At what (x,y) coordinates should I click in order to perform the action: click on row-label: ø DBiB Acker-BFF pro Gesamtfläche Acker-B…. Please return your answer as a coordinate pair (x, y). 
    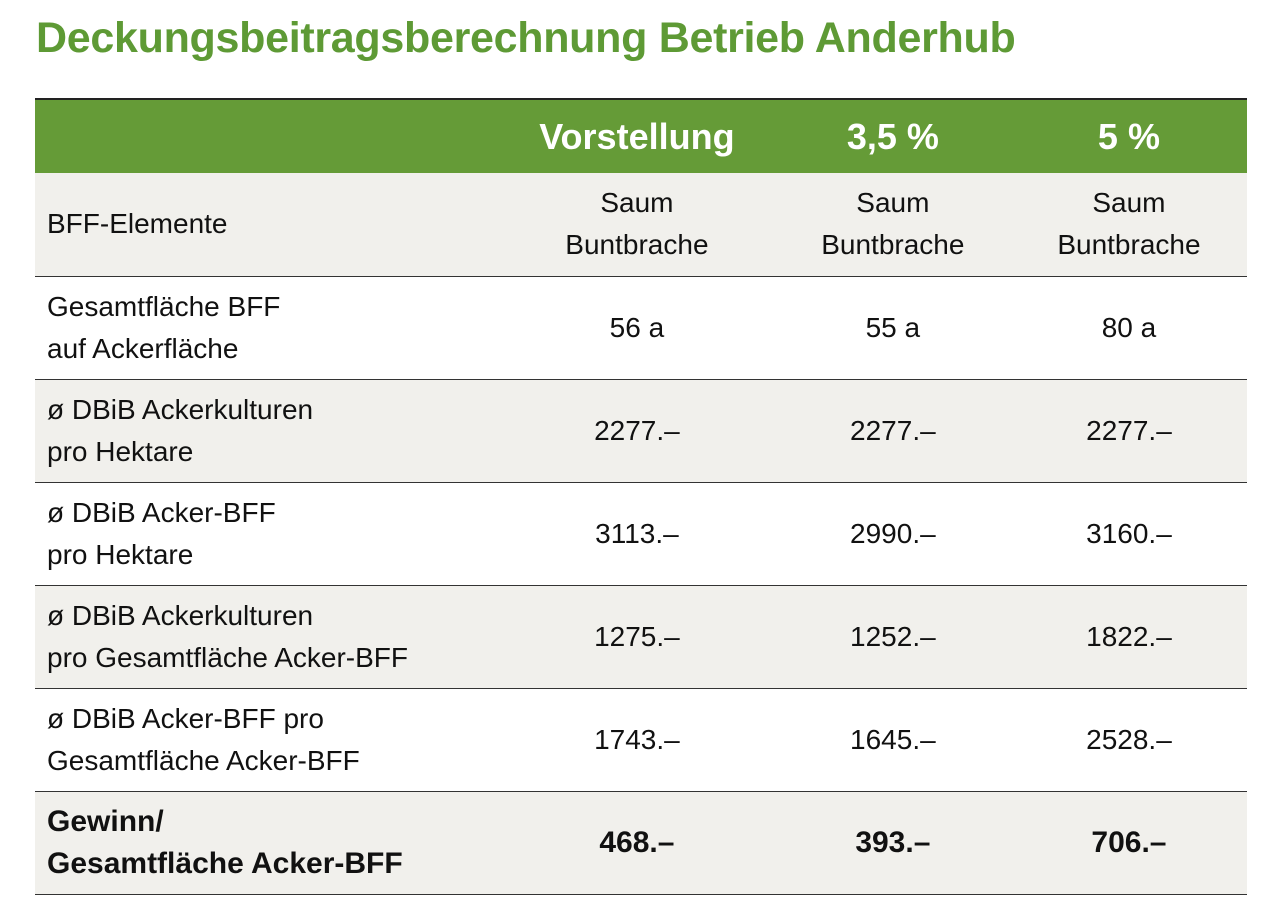
    Looking at the image, I should click on (267, 740).